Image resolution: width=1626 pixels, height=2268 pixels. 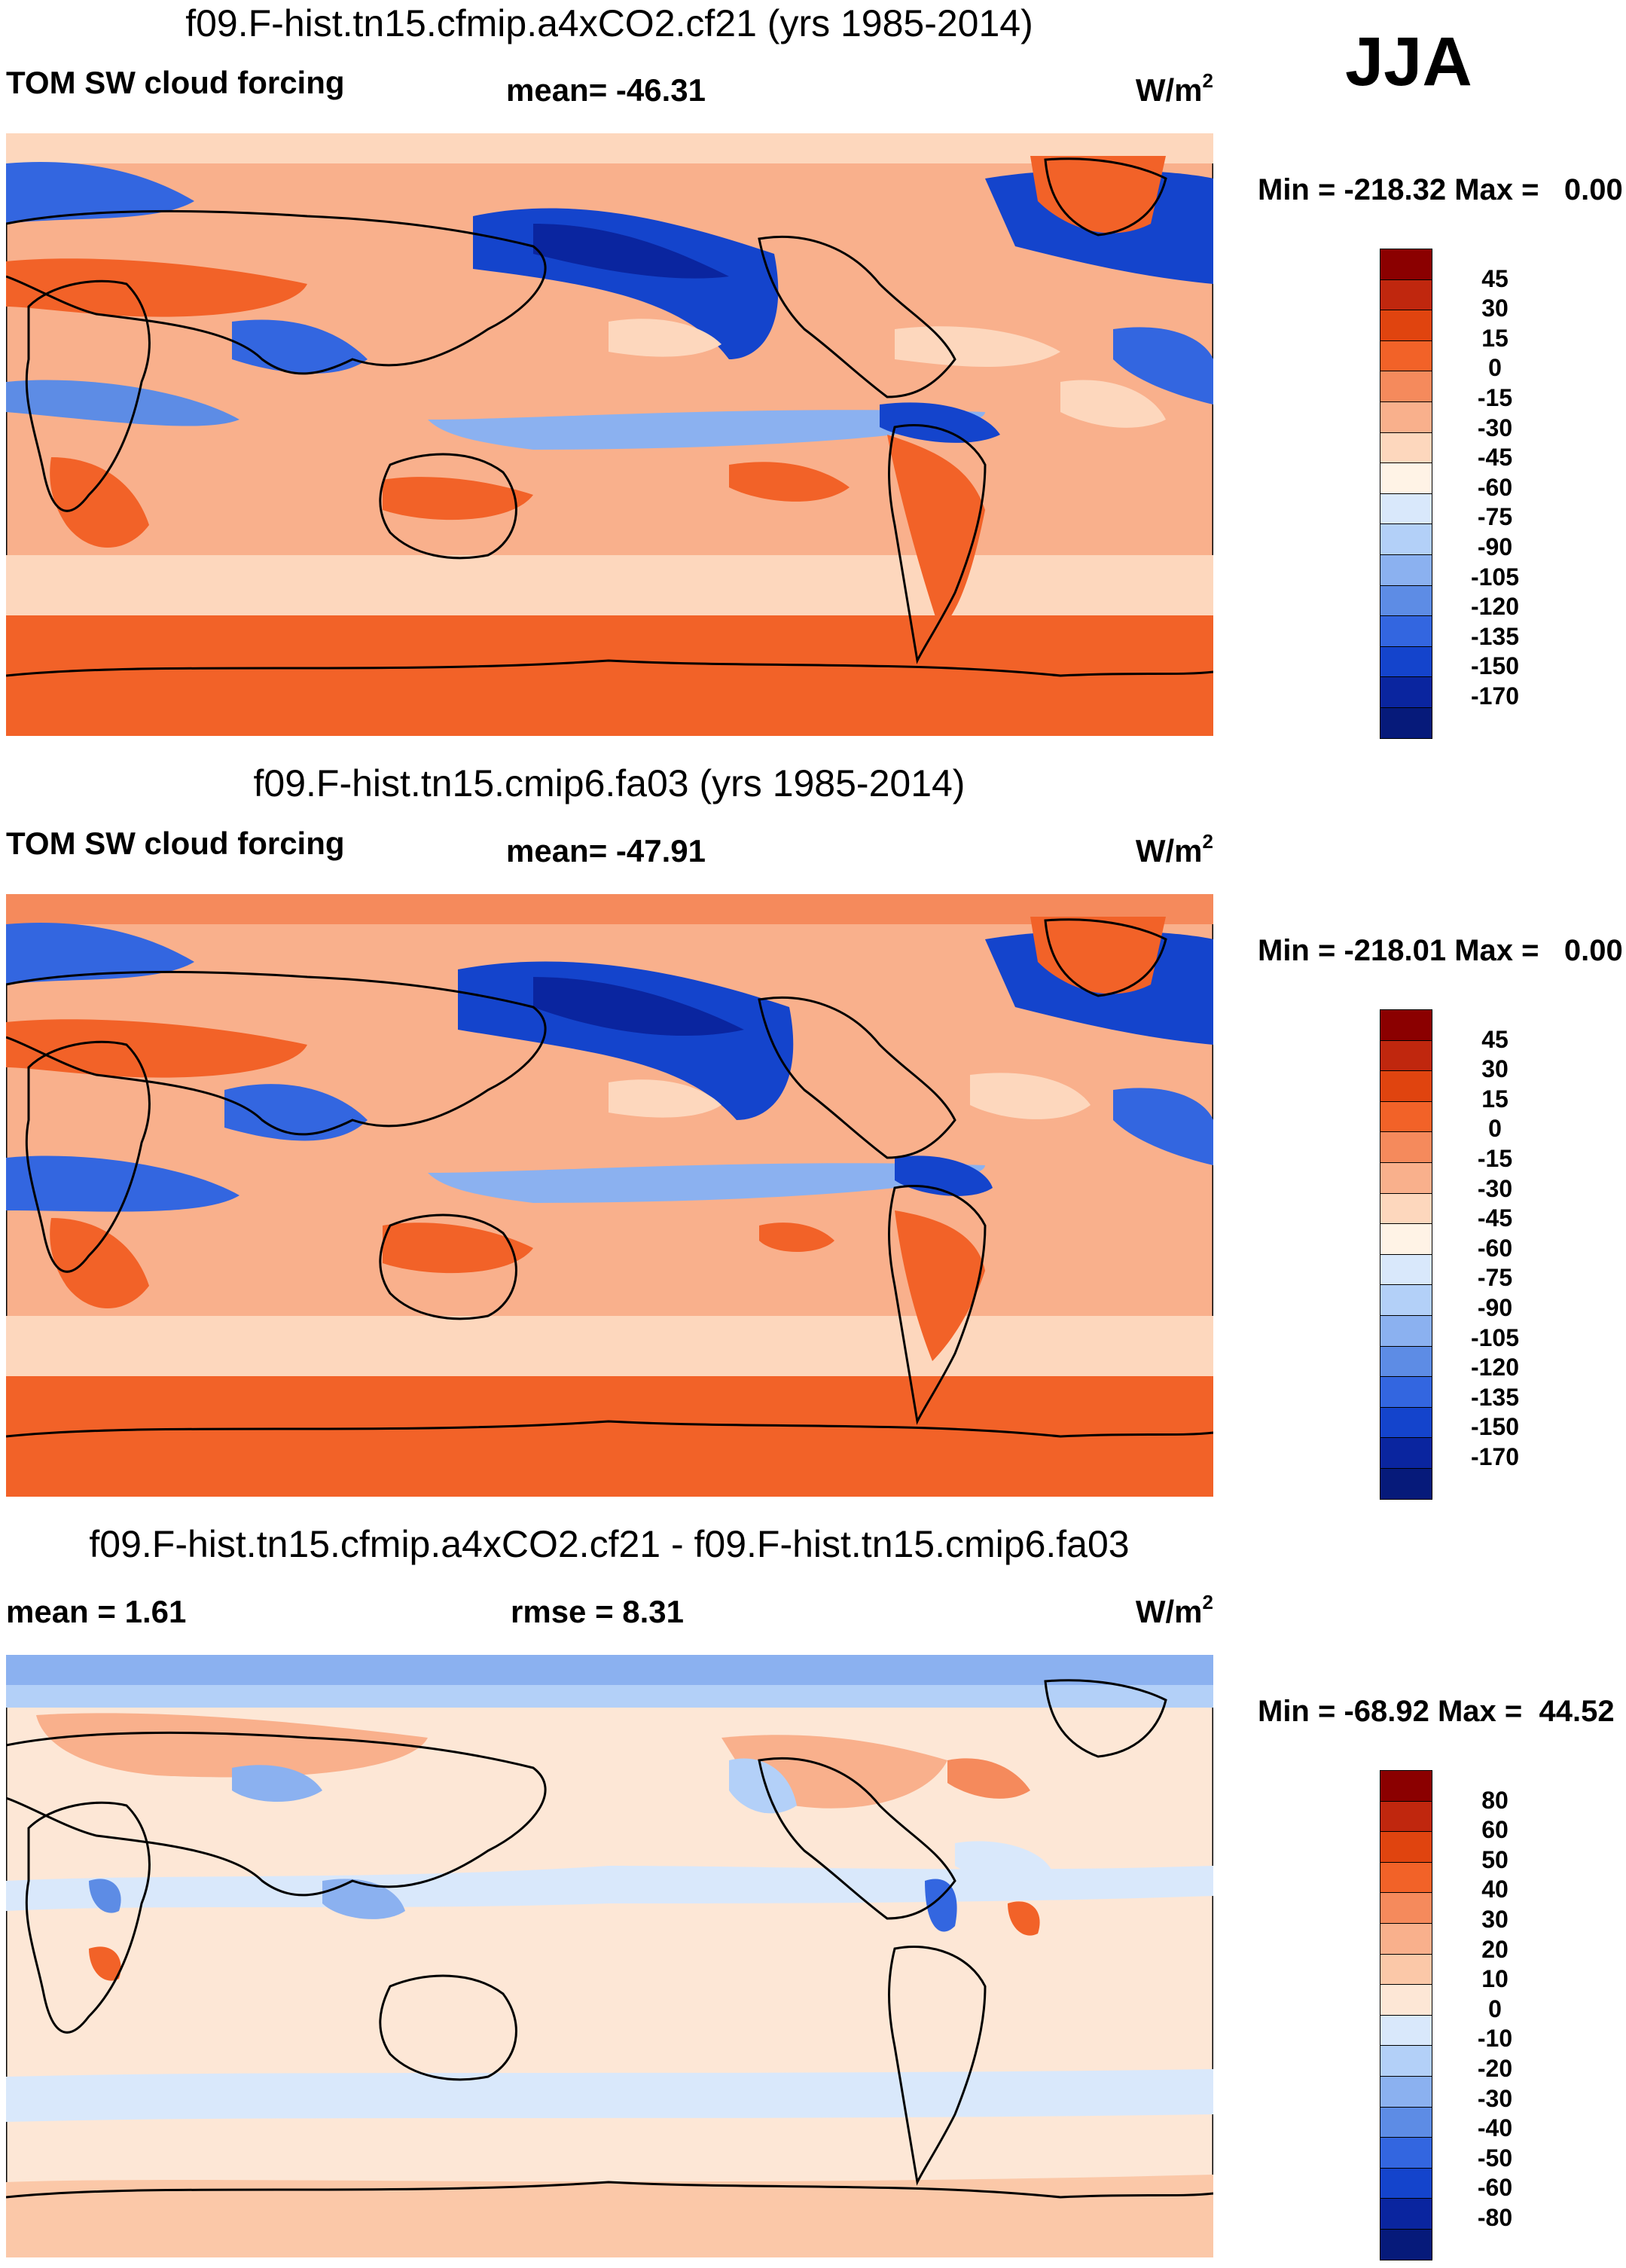 What do you see at coordinates (1495, 2217) in the screenshot?
I see `colorbar-tick-label: -80` at bounding box center [1495, 2217].